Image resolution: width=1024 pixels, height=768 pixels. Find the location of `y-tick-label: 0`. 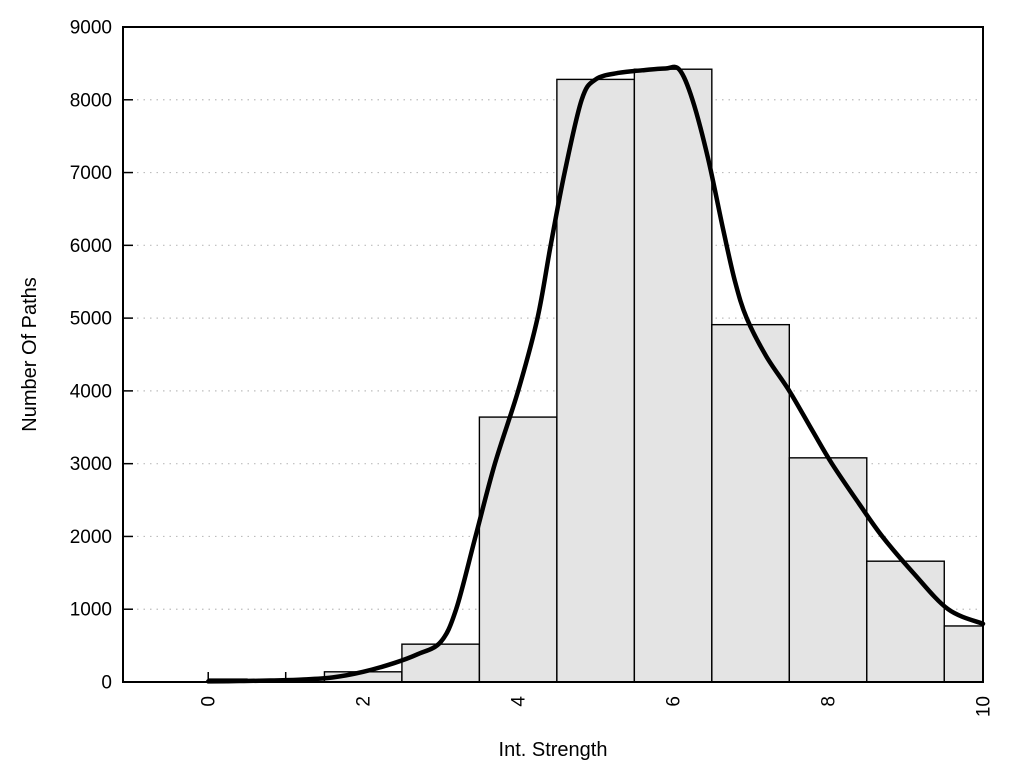

y-tick-label: 0 is located at coordinates (106, 683).